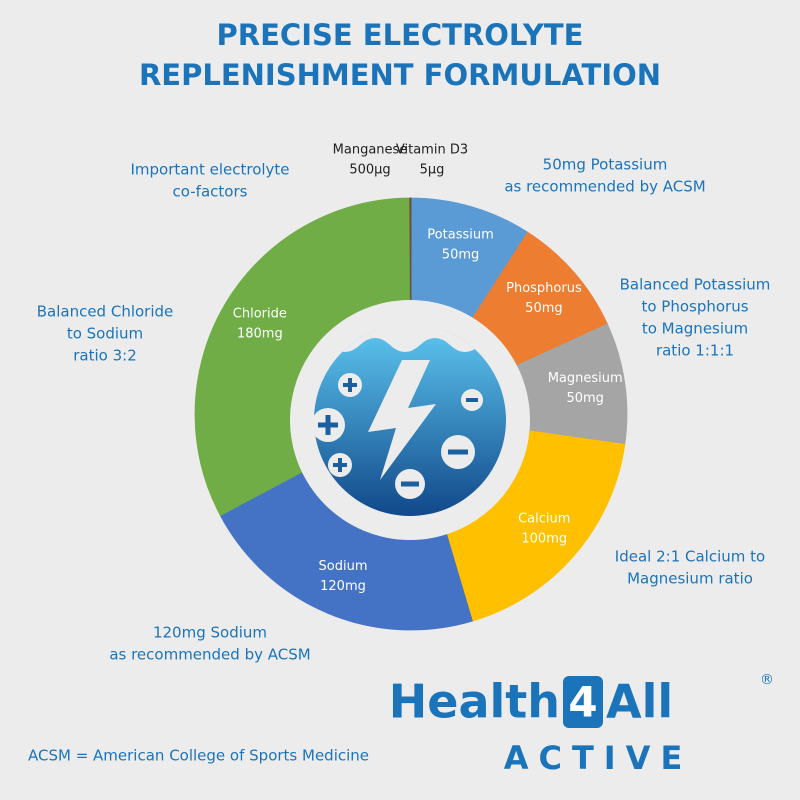  Describe the element at coordinates (343, 586) in the screenshot. I see `value-label: 120mg` at that location.